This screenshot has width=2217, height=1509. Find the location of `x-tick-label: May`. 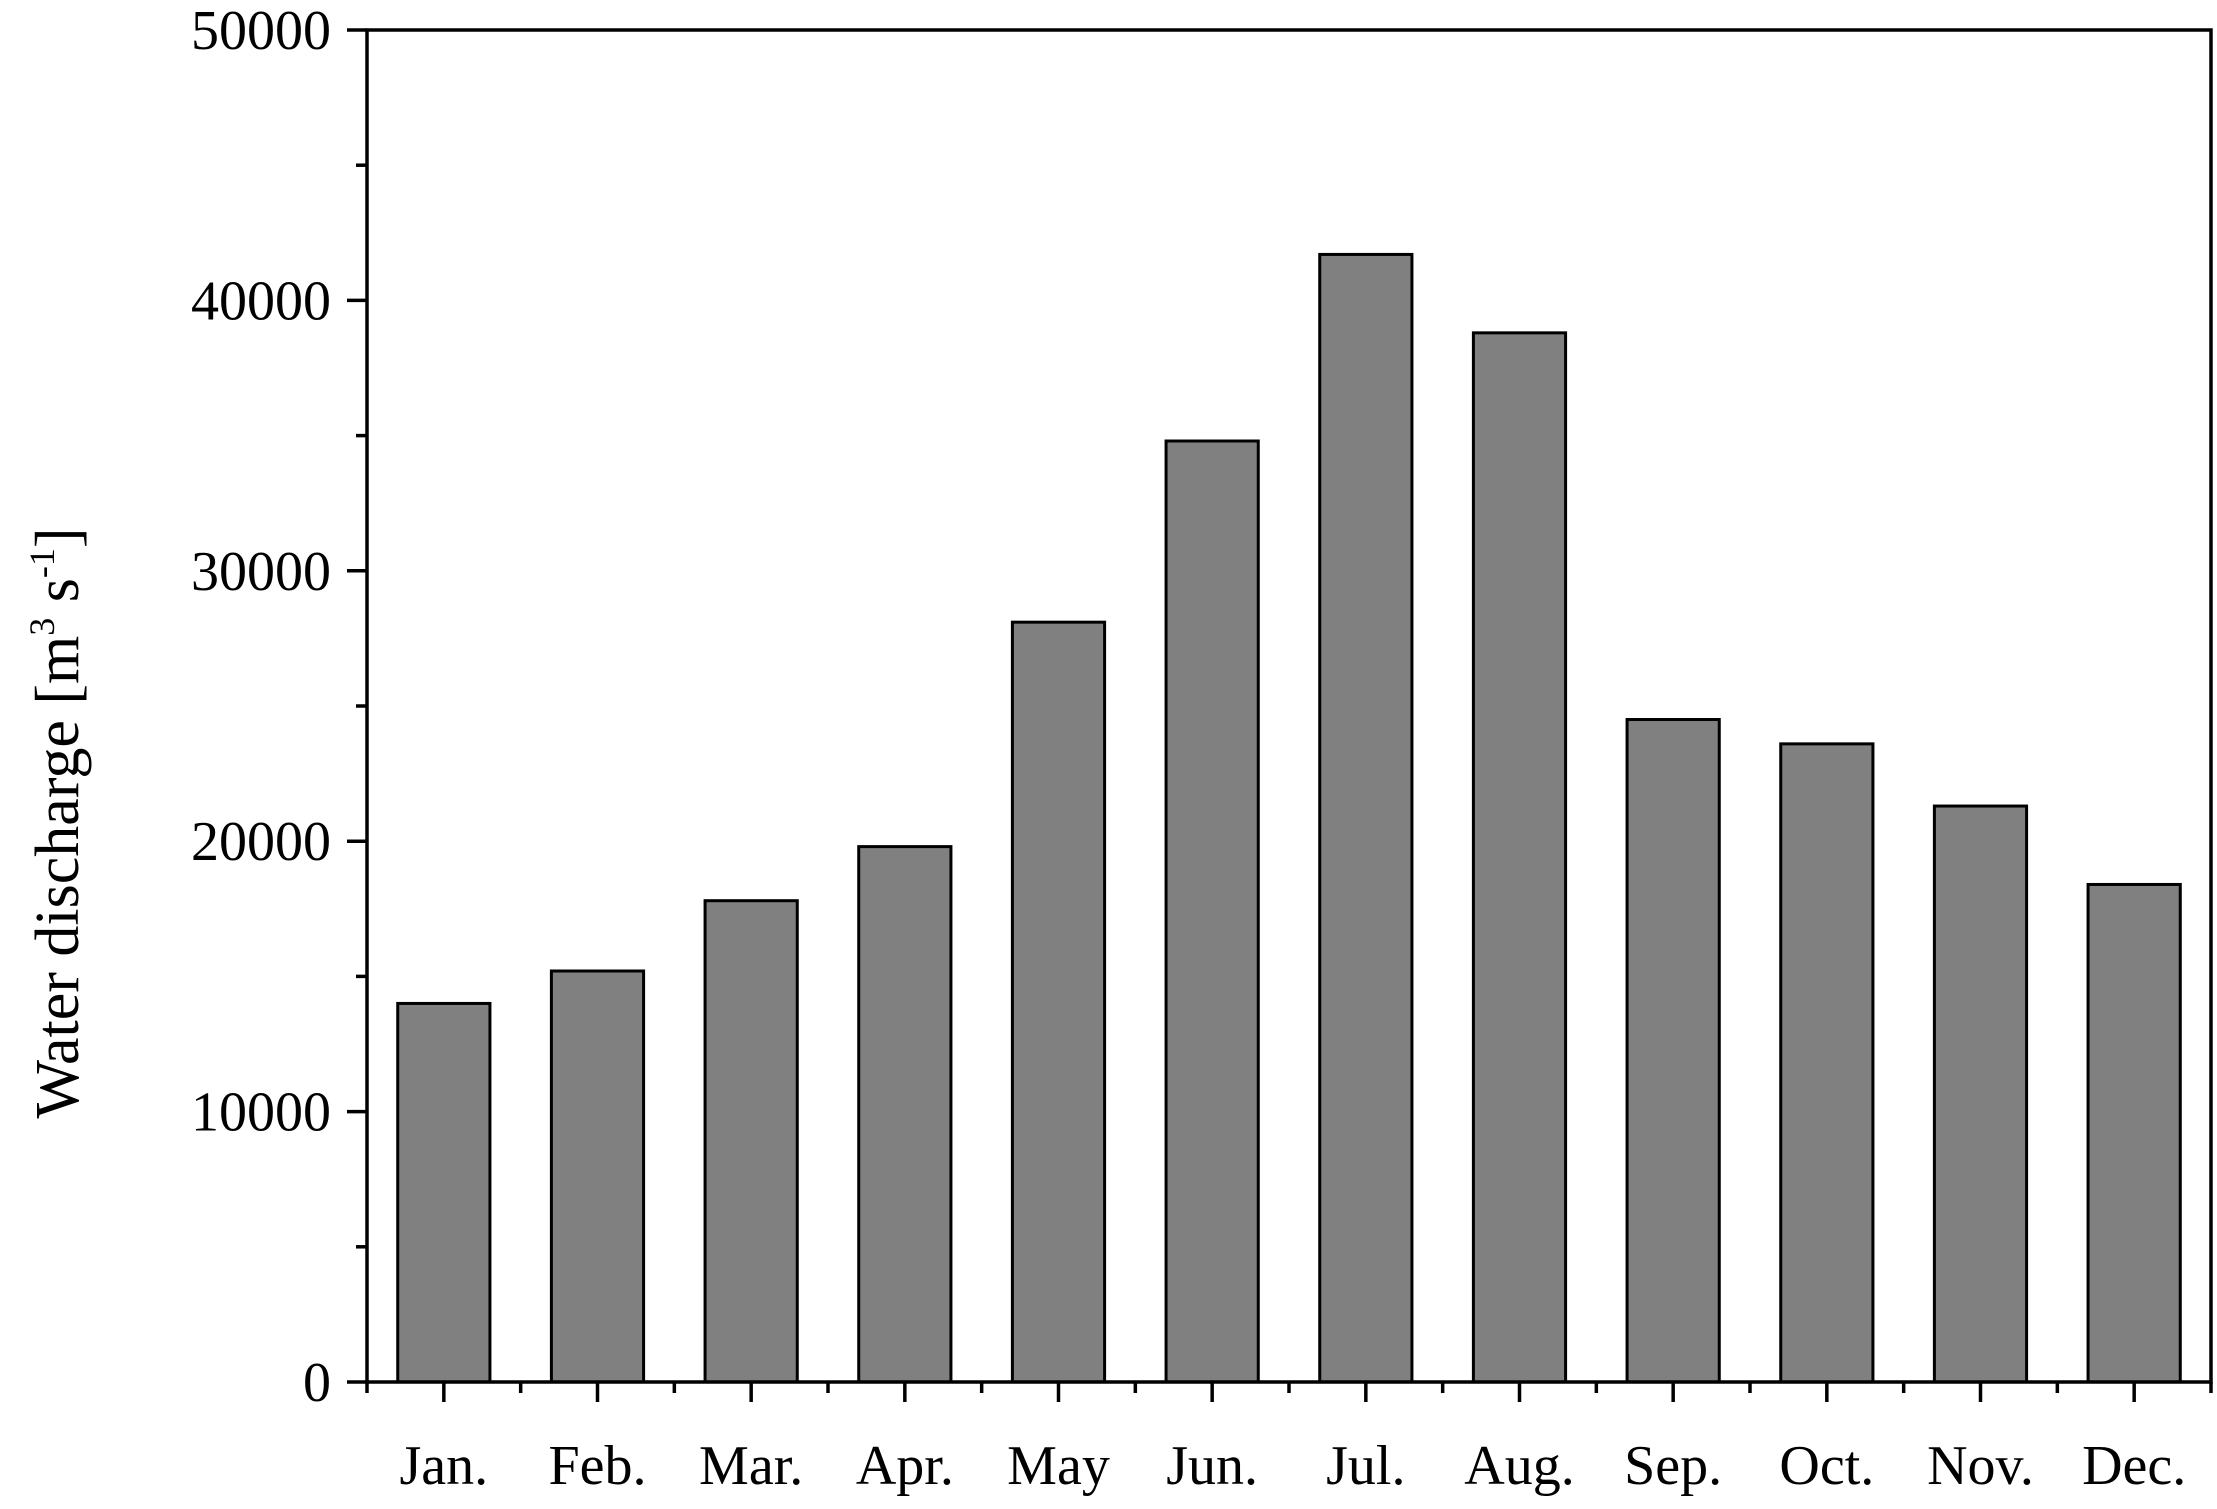

x-tick-label: May is located at coordinates (1058, 1466).